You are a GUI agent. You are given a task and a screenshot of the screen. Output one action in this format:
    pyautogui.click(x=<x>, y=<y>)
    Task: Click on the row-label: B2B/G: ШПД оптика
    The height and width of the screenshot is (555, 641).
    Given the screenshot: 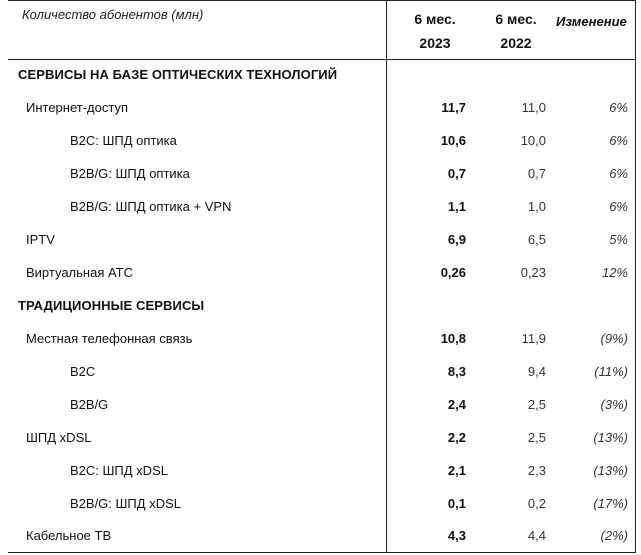 What is the action you would take?
    pyautogui.click(x=130, y=173)
    